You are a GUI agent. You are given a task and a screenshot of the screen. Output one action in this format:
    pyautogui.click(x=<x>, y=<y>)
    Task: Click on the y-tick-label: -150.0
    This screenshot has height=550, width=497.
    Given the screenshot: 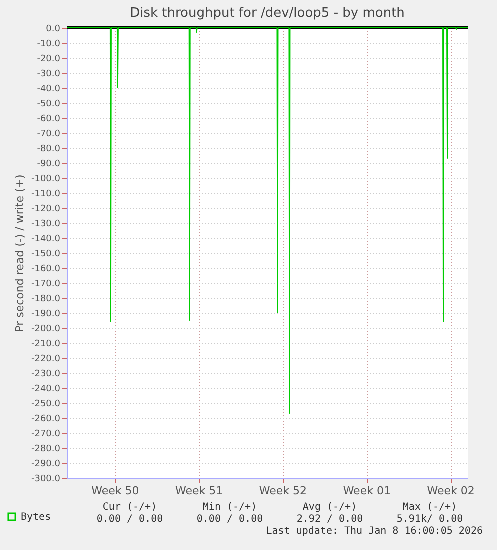 What is the action you would take?
    pyautogui.click(x=46, y=255)
    